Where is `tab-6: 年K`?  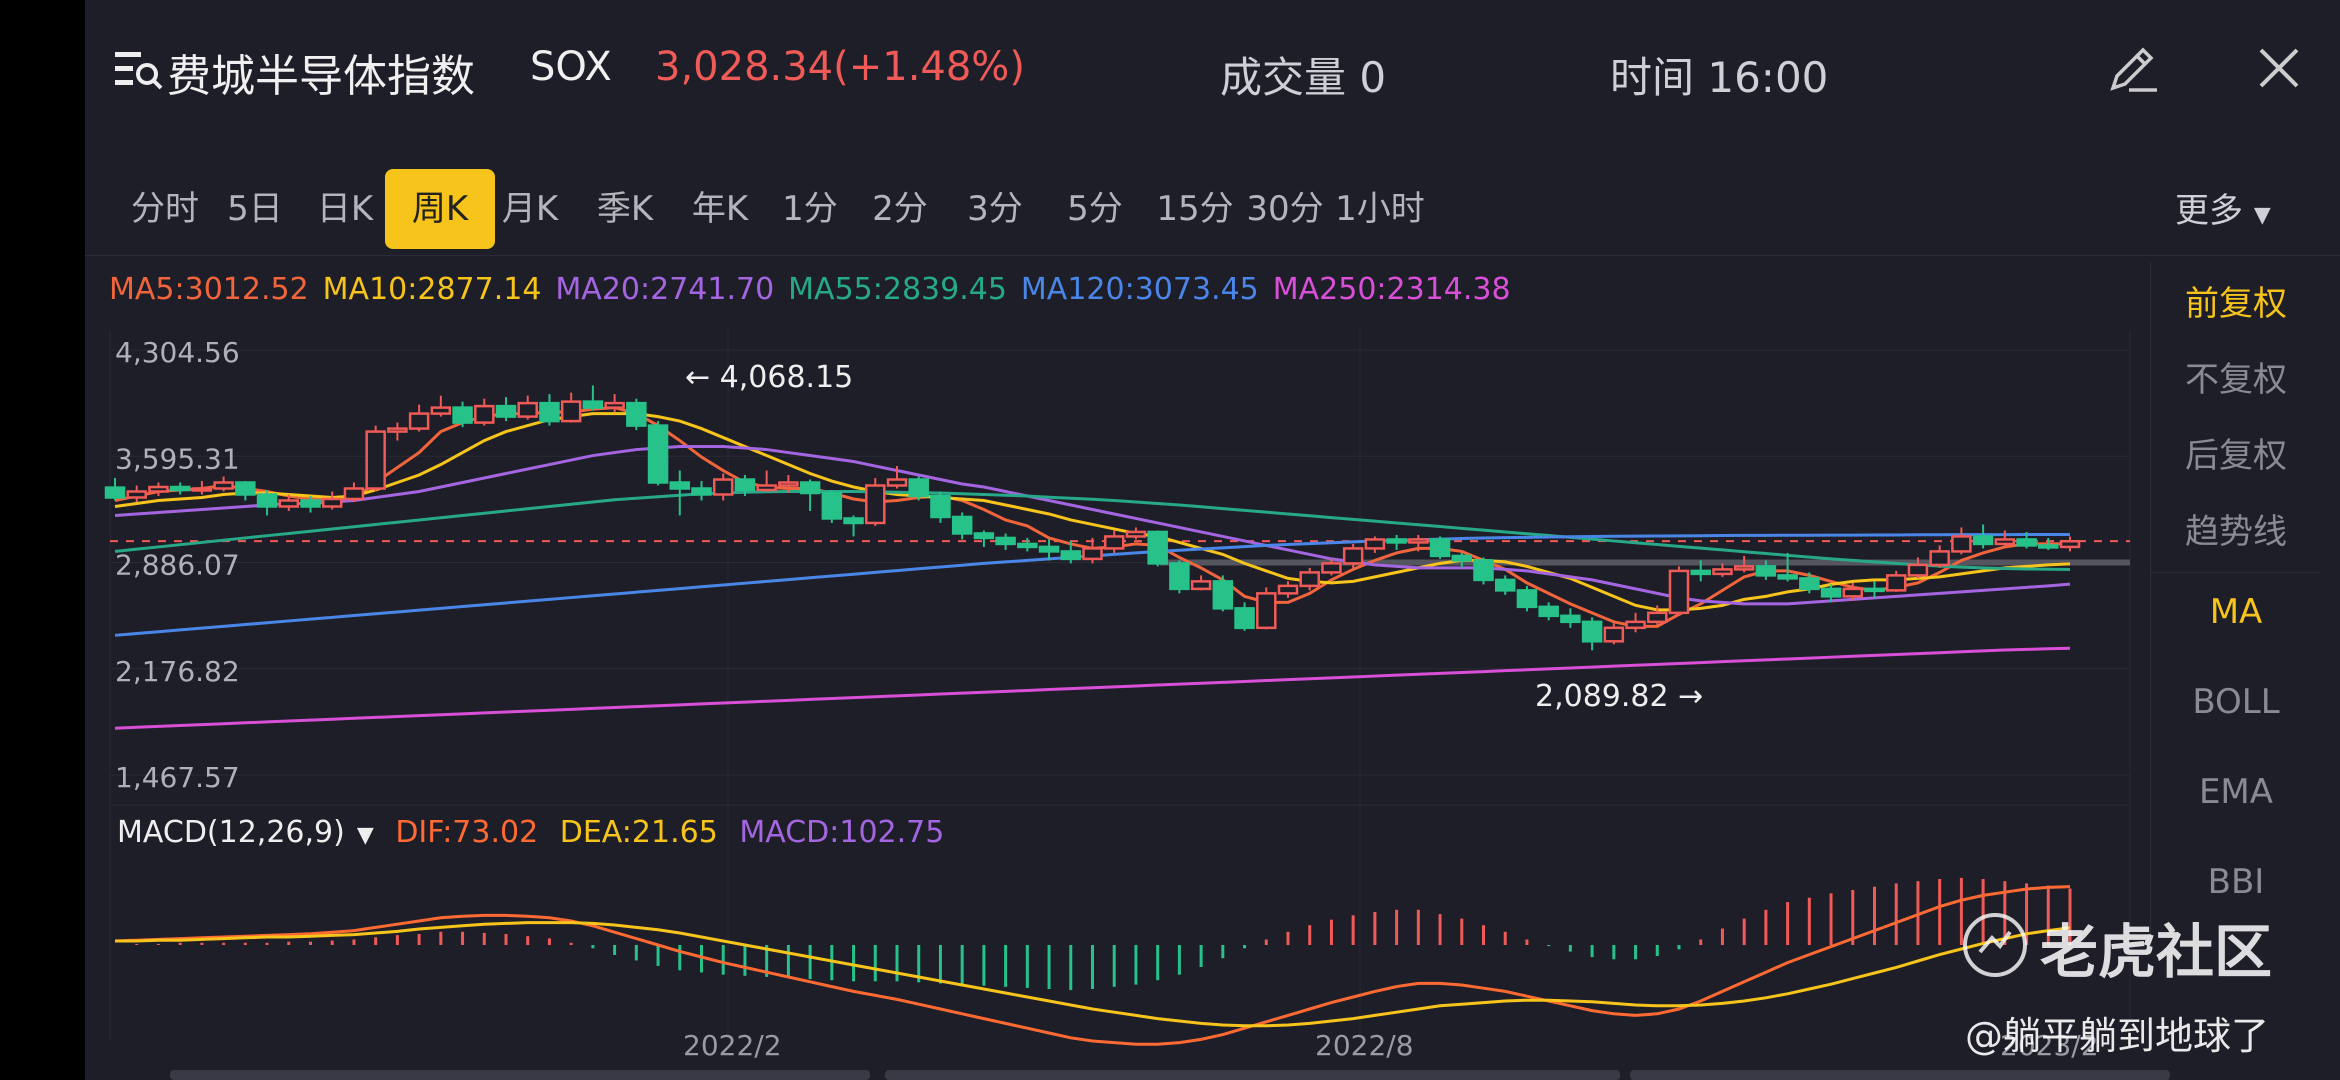 tab-6: 年K is located at coordinates (720, 209).